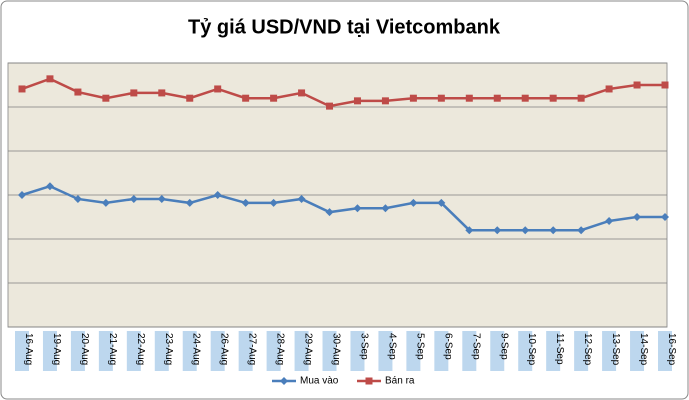 The height and width of the screenshot is (400, 689). Describe the element at coordinates (84, 349) in the screenshot. I see `x-tick-label: 20-Aug` at that location.